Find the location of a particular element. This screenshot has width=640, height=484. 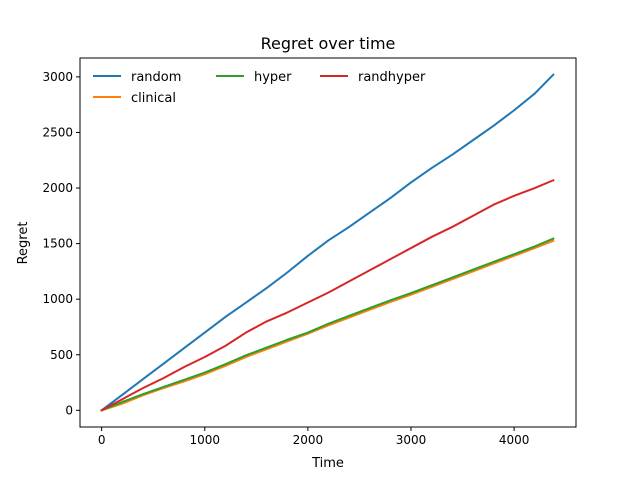

y-tick-label: 2000 is located at coordinates (57, 188).